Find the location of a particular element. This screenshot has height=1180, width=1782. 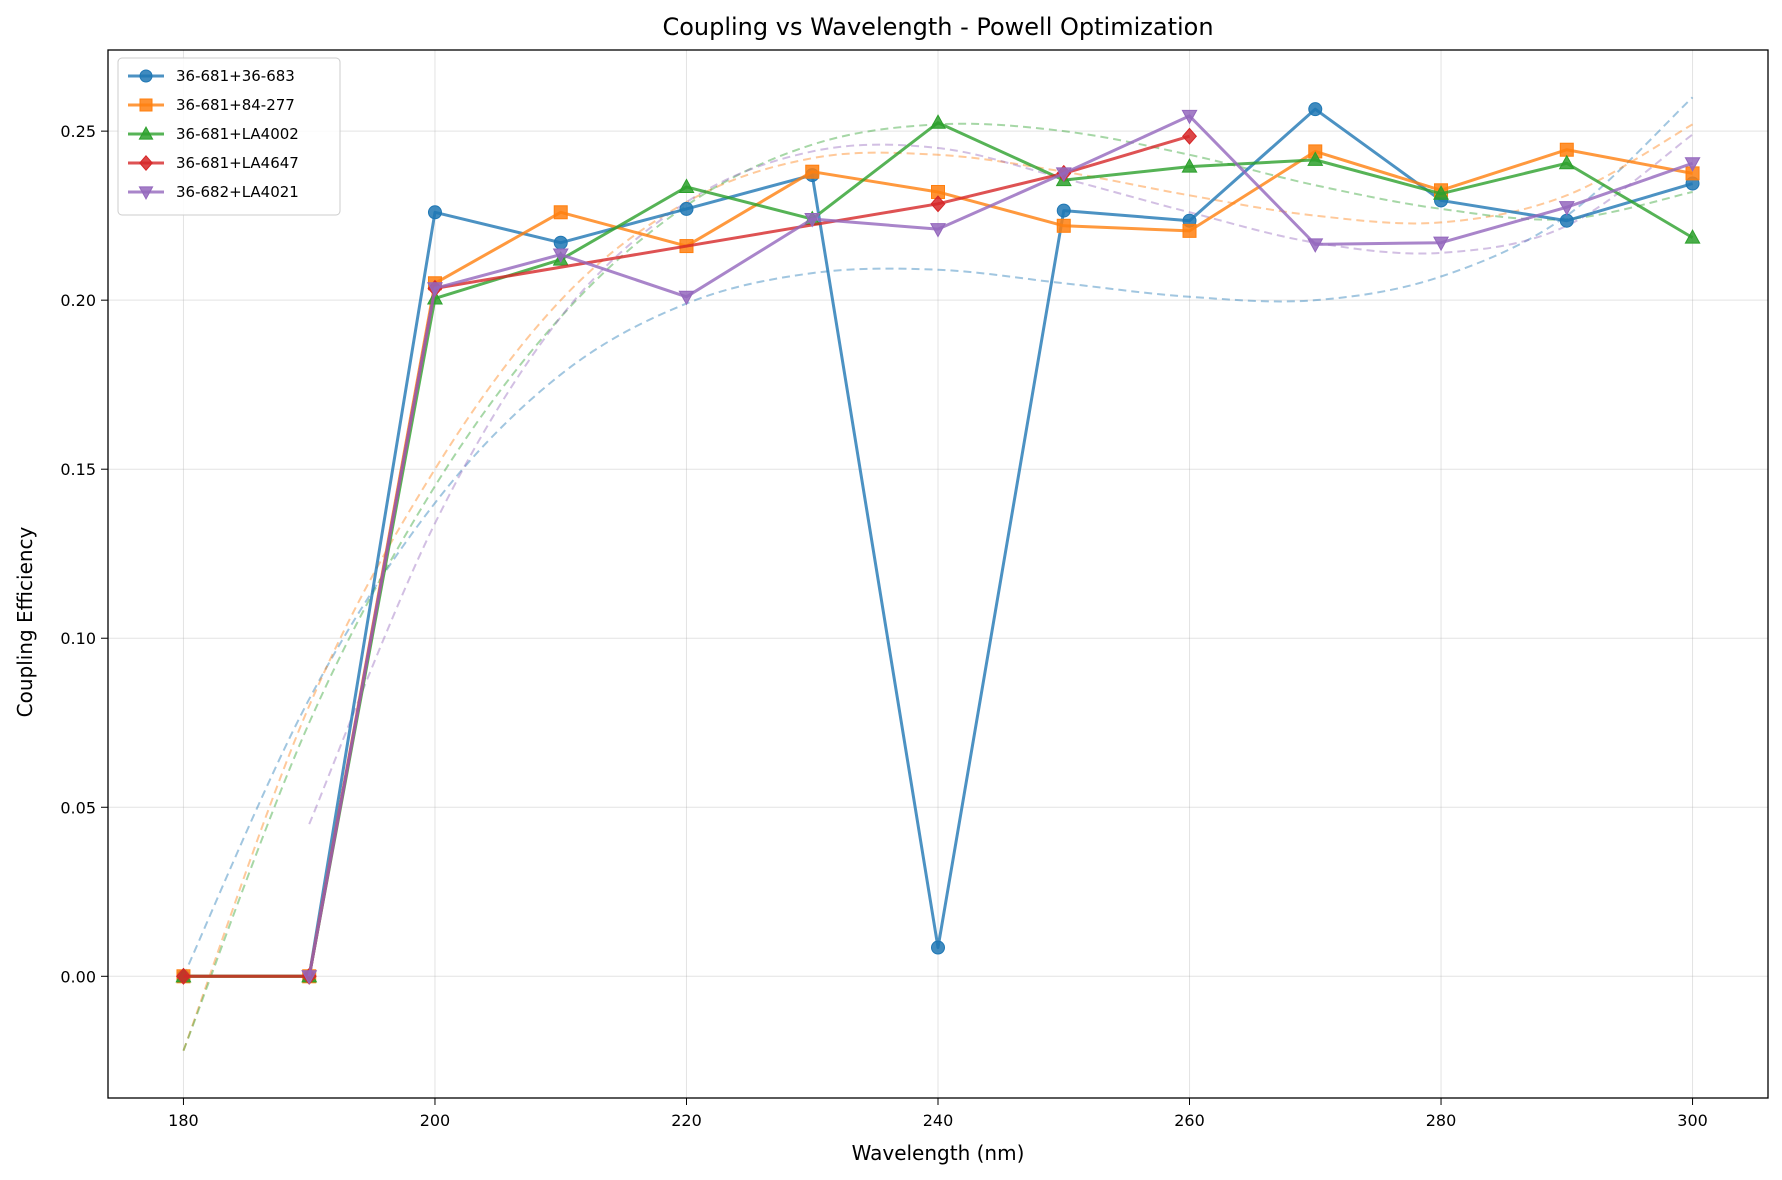

y-tick-label-3: 0.15 is located at coordinates (78, 469).